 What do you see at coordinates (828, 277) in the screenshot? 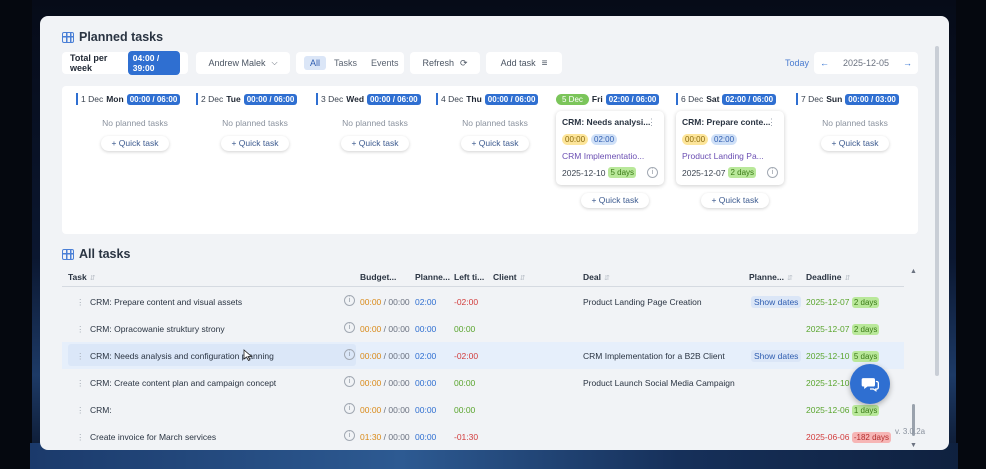
I see `col-deadline: Deadline ⇵` at bounding box center [828, 277].